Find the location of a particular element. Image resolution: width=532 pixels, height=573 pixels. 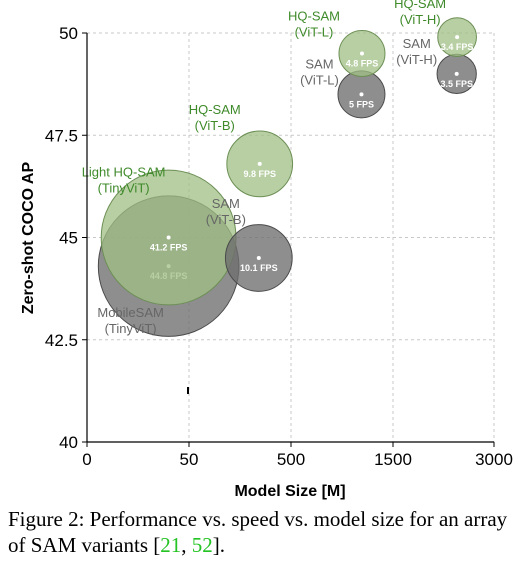

x-tick-label: 3000 is located at coordinates (494, 459).